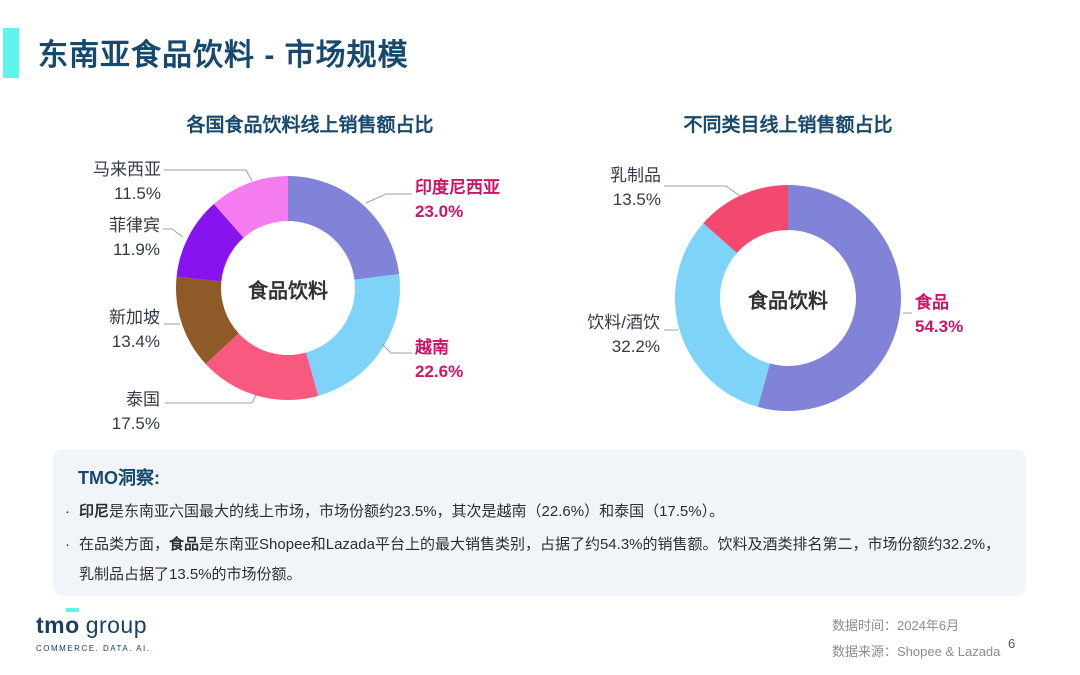 This screenshot has height=675, width=1080. I want to click on chart0-label-5: 马来西亚 11.5%, so click(127, 182).